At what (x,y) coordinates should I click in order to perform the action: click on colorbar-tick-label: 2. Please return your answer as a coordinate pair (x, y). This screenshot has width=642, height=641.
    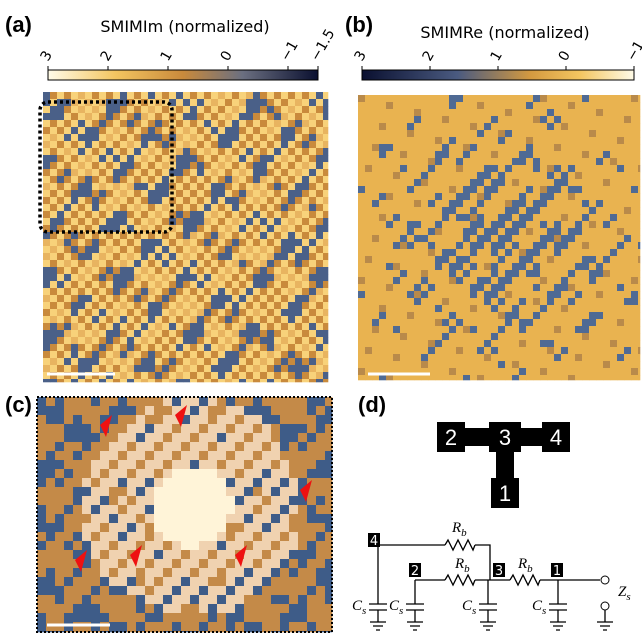
    Looking at the image, I should click on (107, 56).